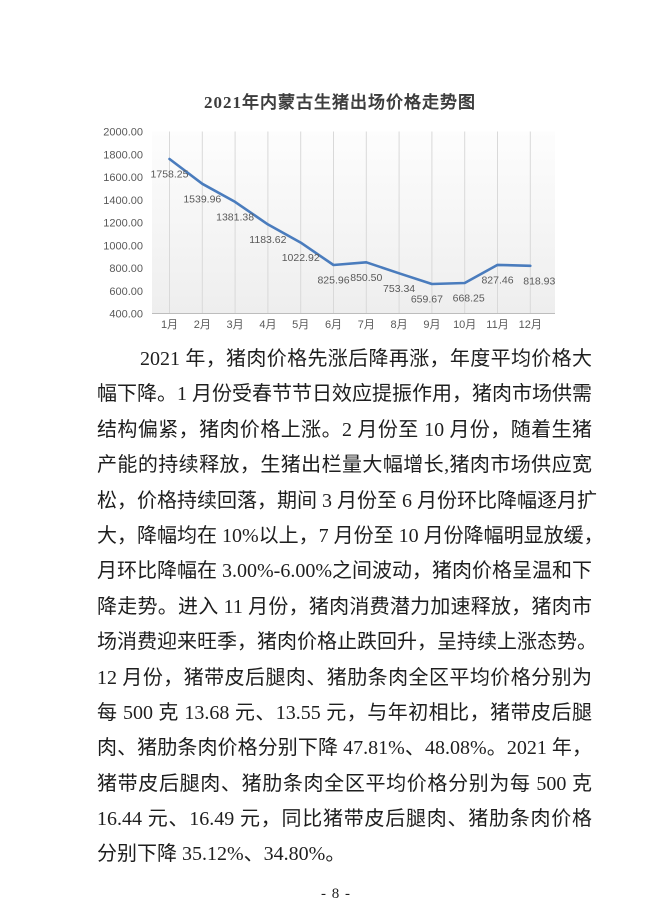 Image resolution: width=672 pixels, height=922 pixels. What do you see at coordinates (126, 292) in the screenshot?
I see `y-axis-tick-label: 600.00` at bounding box center [126, 292].